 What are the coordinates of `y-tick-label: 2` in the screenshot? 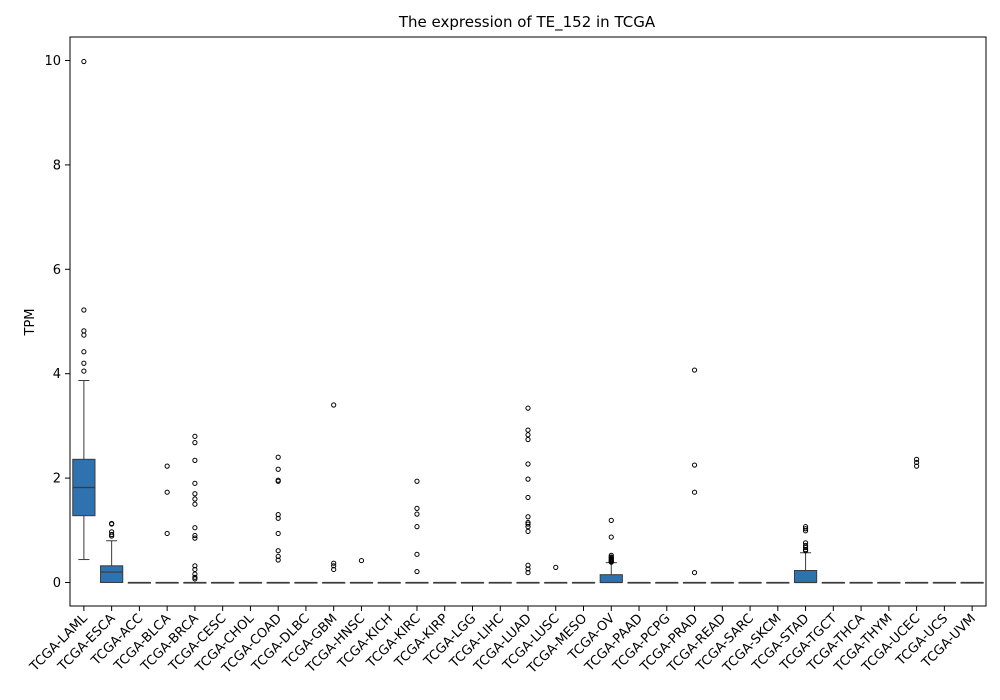 It's located at (57, 479).